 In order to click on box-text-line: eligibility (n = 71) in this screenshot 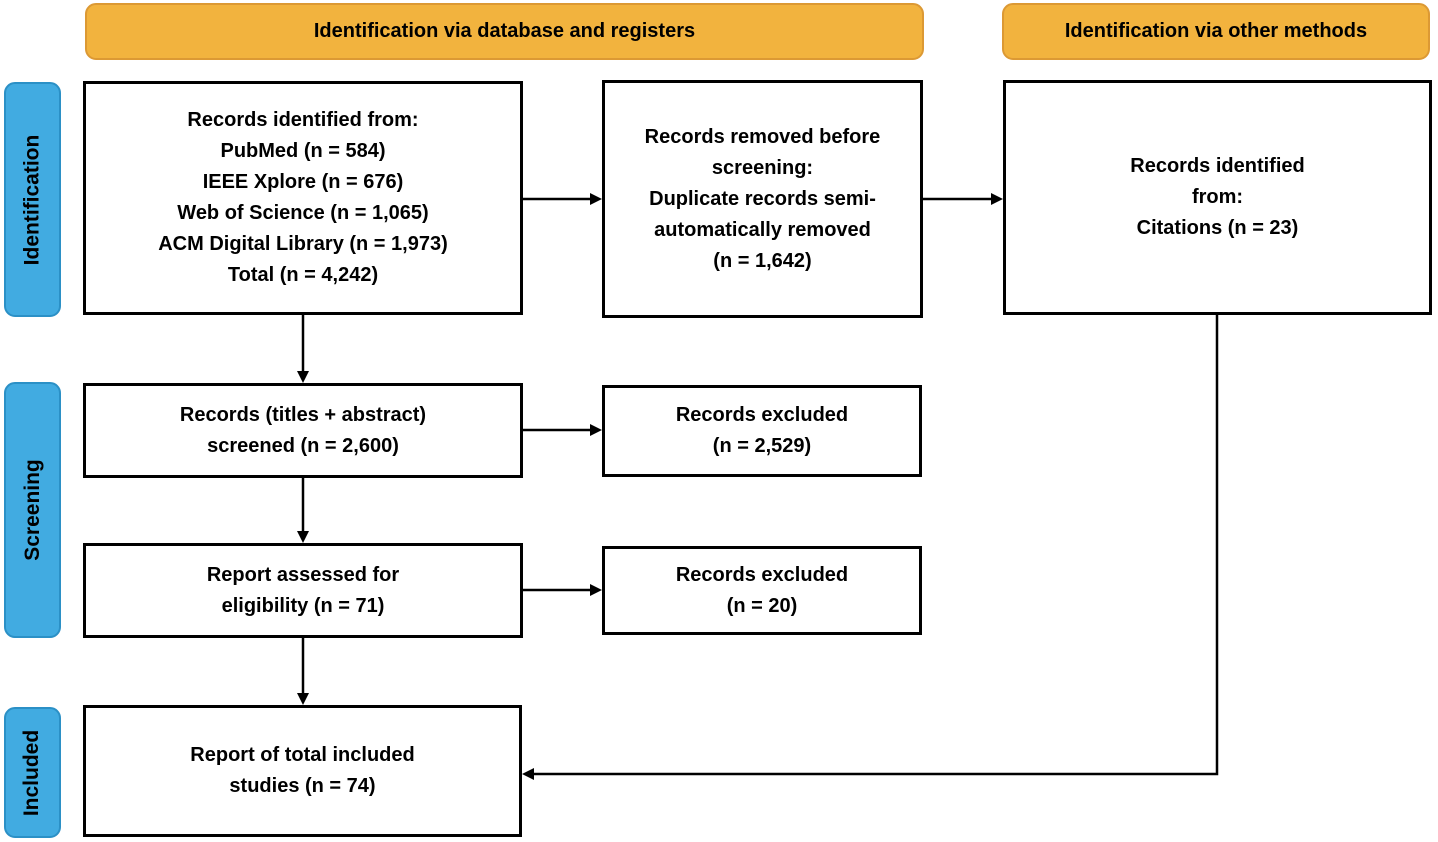, I will do `click(303, 605)`.